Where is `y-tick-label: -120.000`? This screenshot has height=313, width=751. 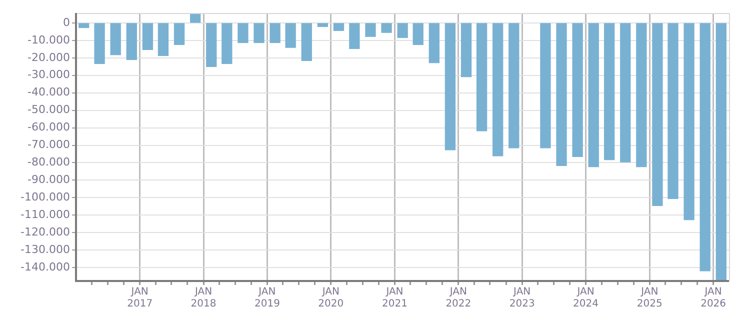 y-tick-label: -120.000 is located at coordinates (45, 231).